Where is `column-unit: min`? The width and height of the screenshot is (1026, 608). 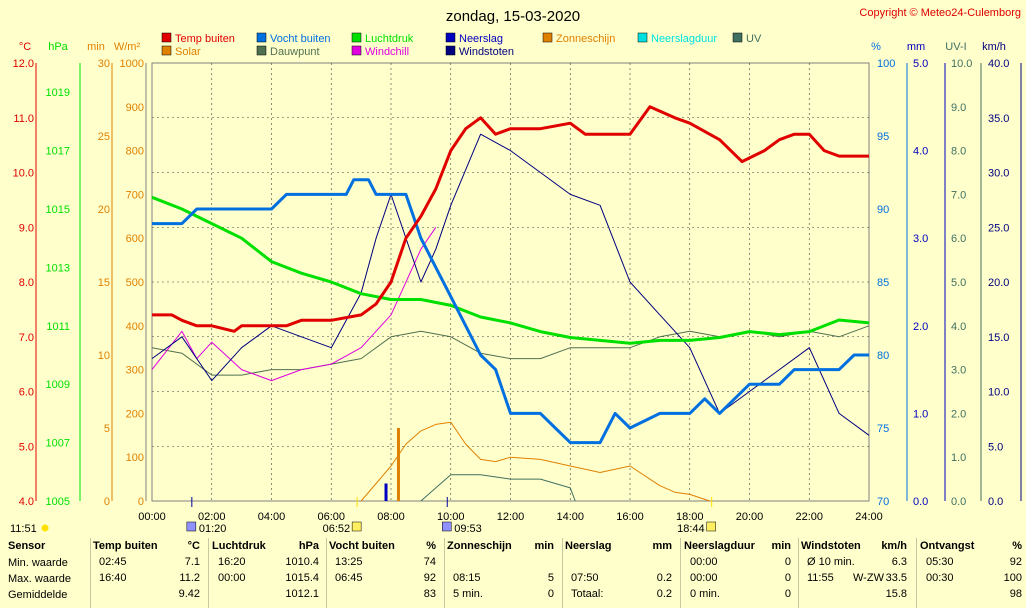
column-unit: min is located at coordinates (544, 546).